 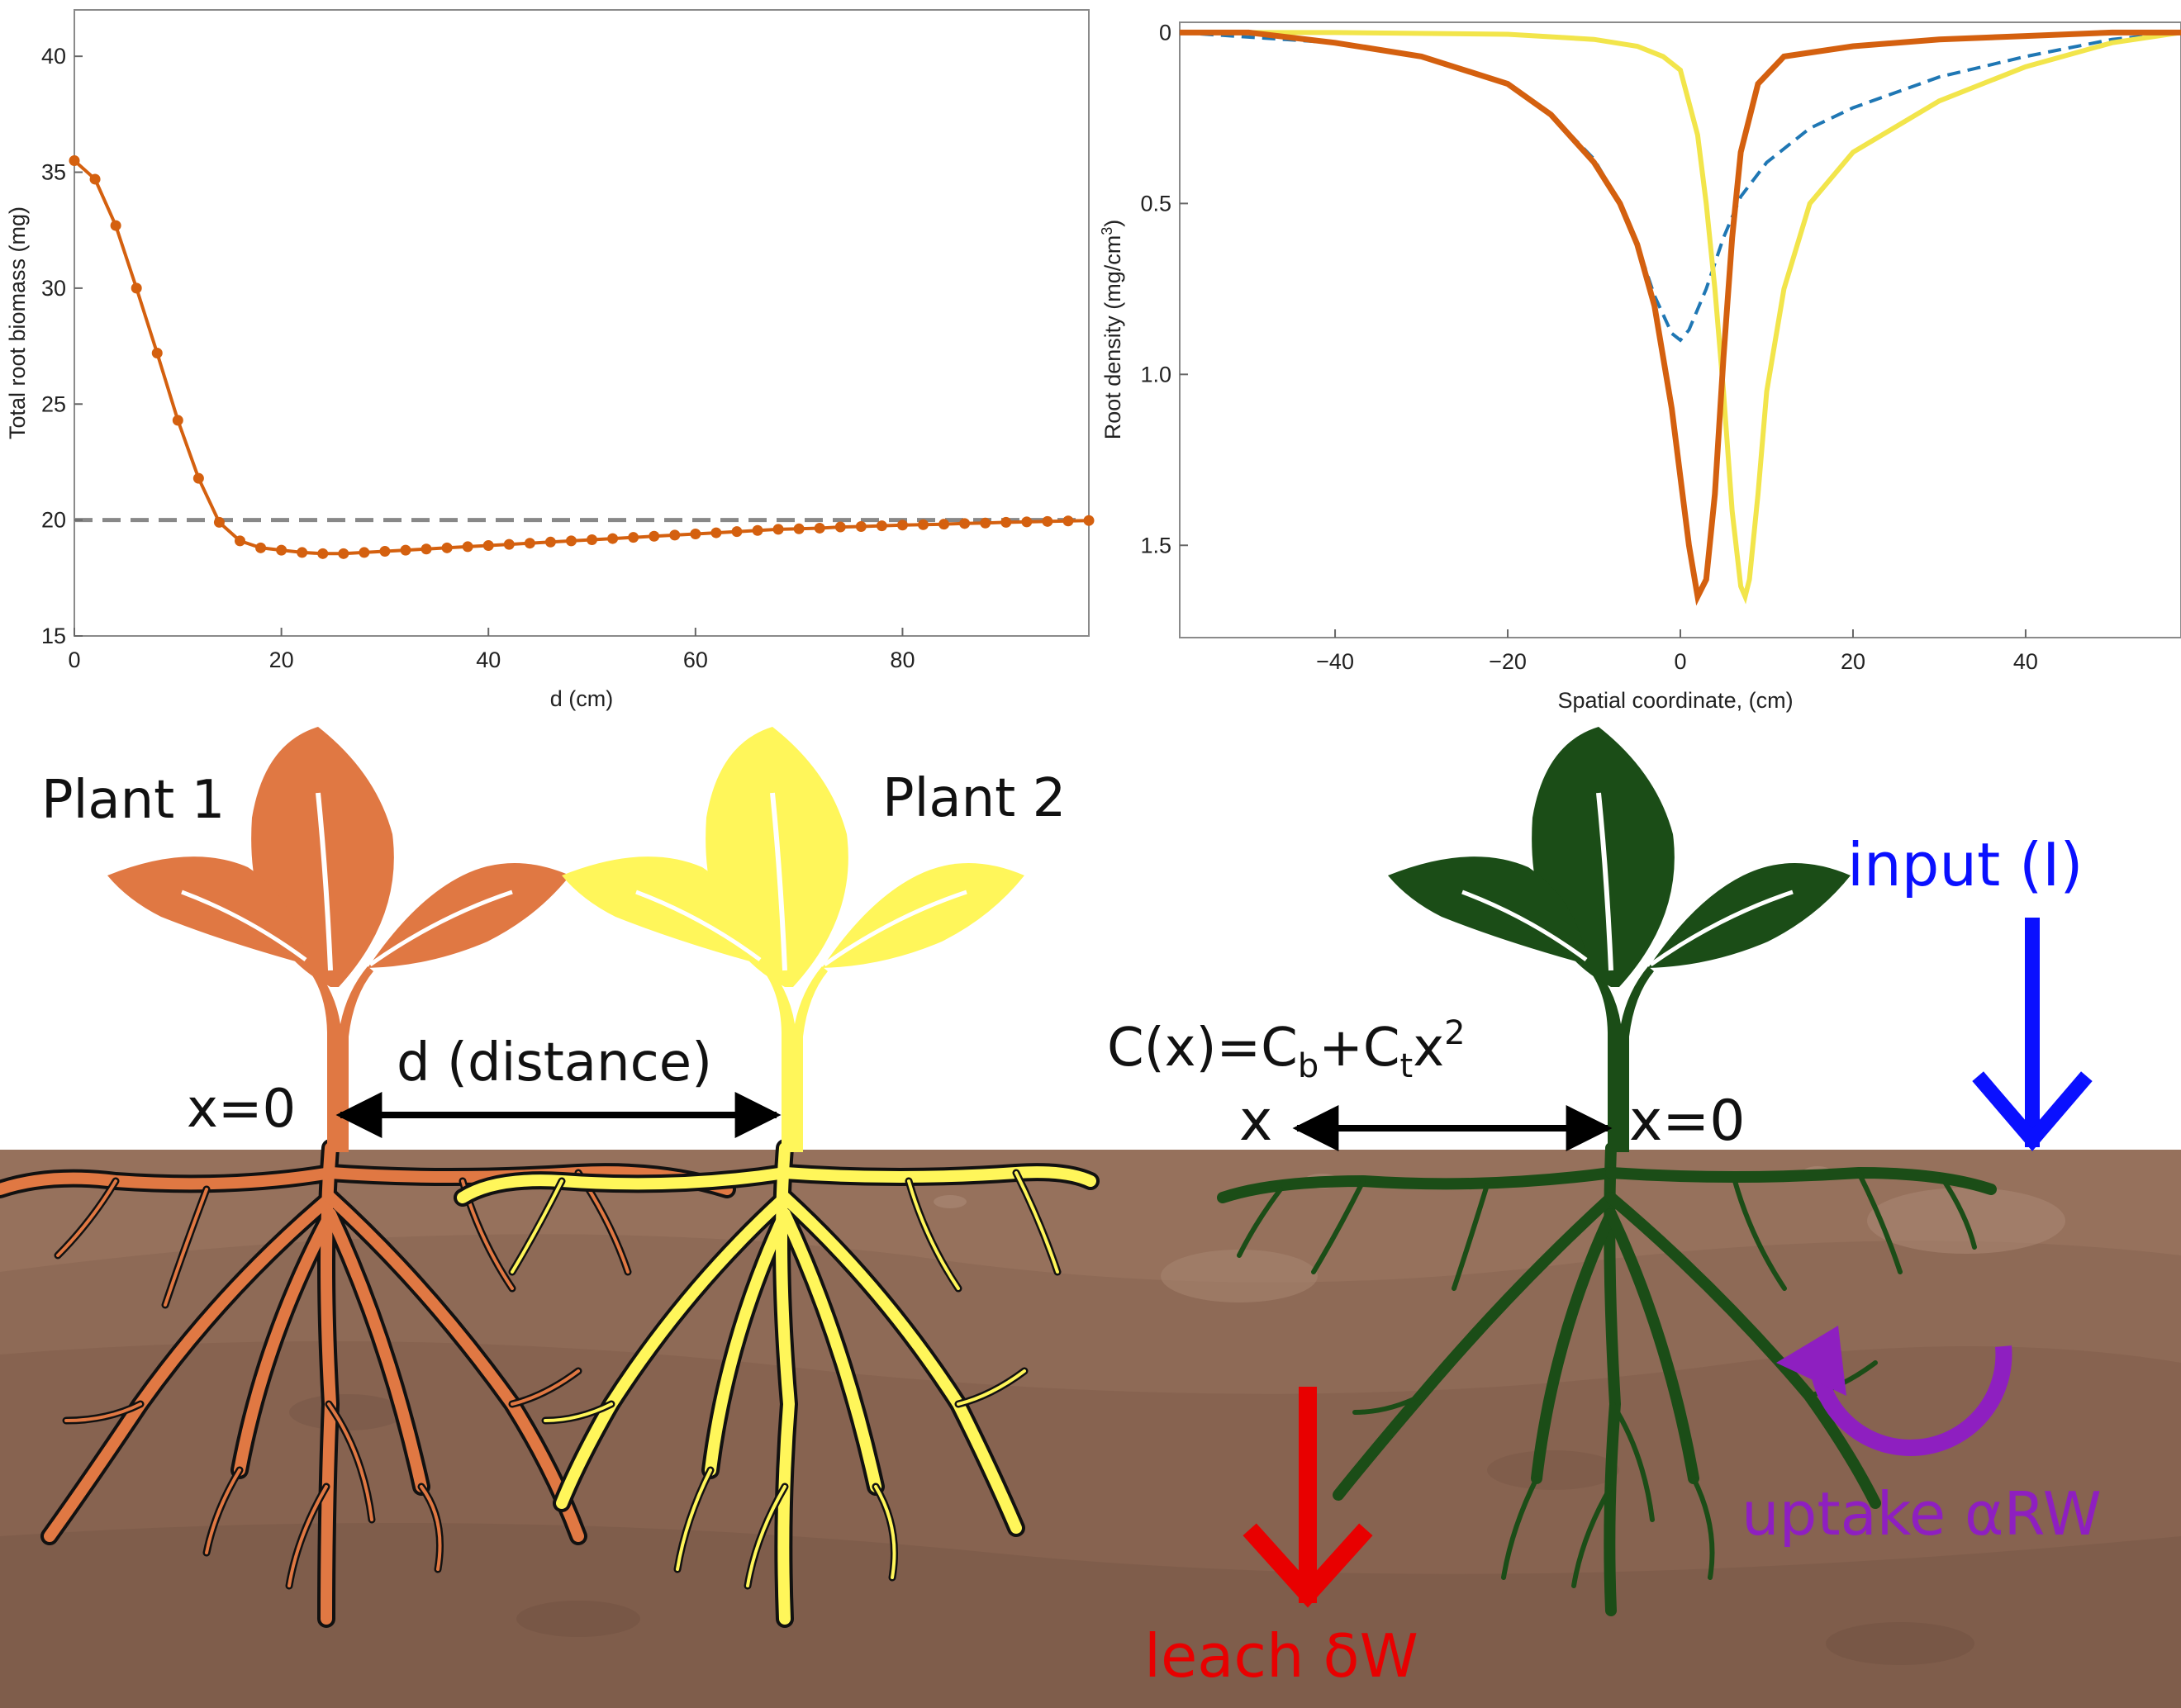 I want to click on biomass-x-tick-label: 40, so click(x=489, y=660).